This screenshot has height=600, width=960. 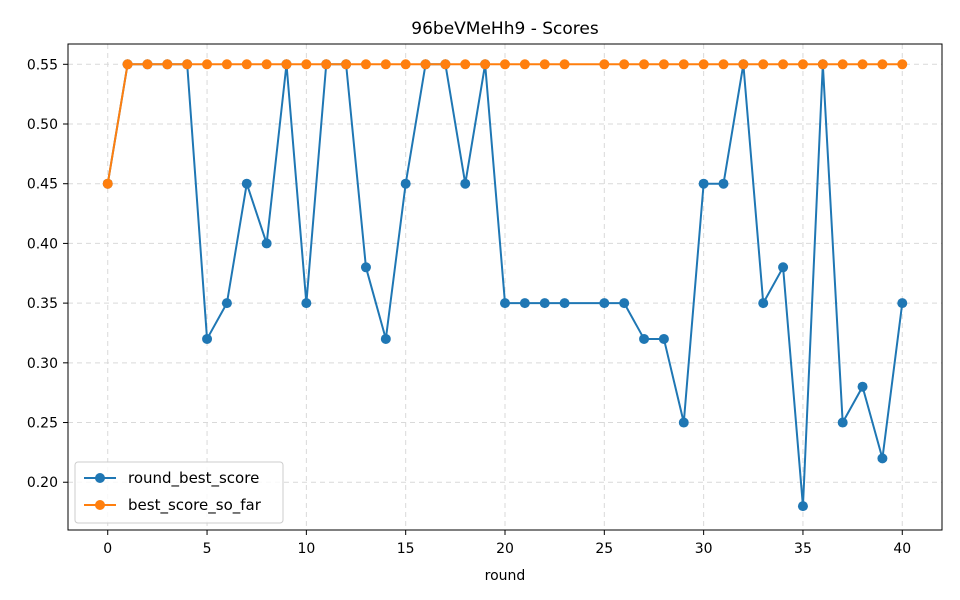 What do you see at coordinates (195, 505) in the screenshot?
I see `legend-label-best-score-so-far: best_score_so_far` at bounding box center [195, 505].